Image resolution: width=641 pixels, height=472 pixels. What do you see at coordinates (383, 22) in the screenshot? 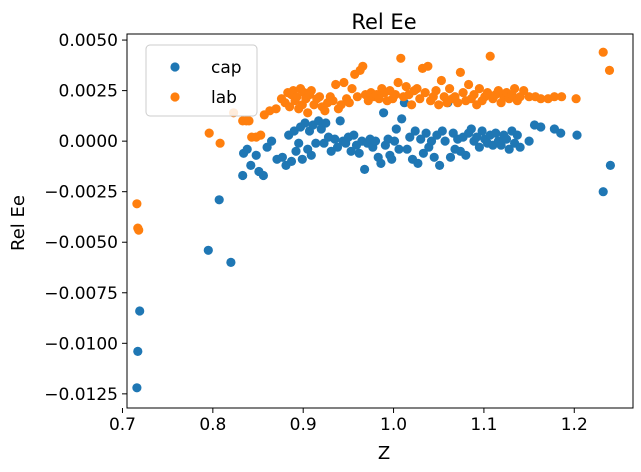
I see `chart-title: Rel Ee` at bounding box center [383, 22].